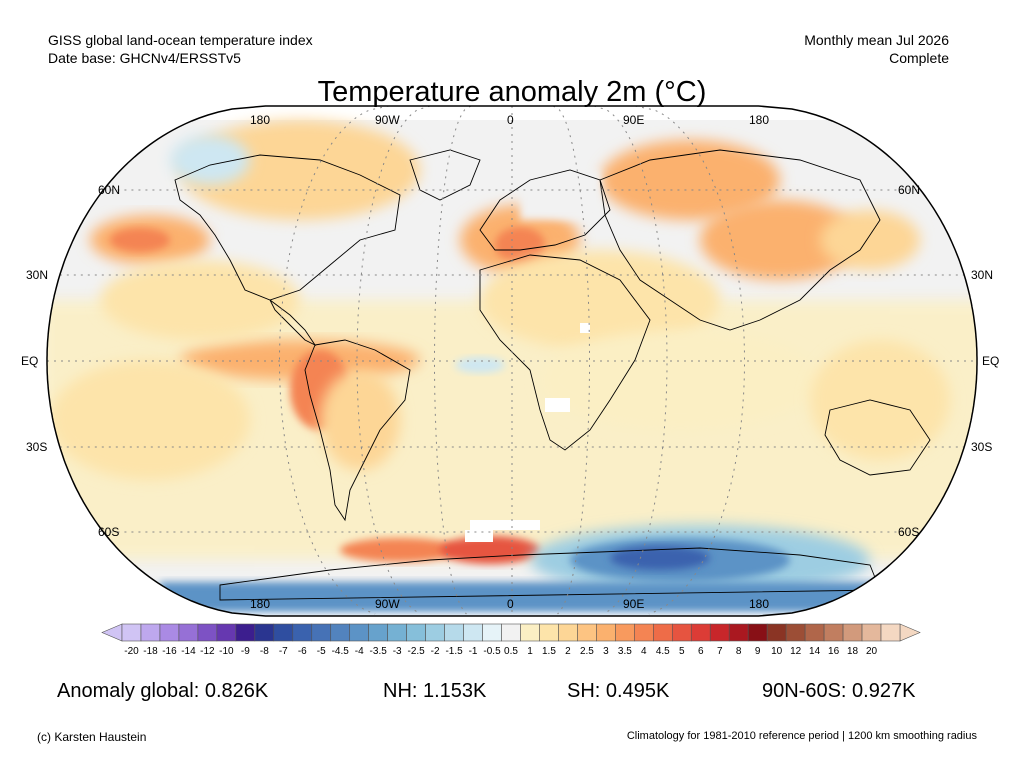 This screenshot has width=1024, height=768. What do you see at coordinates (587, 651) in the screenshot?
I see `colorbar-tick-label: 2.5` at bounding box center [587, 651].